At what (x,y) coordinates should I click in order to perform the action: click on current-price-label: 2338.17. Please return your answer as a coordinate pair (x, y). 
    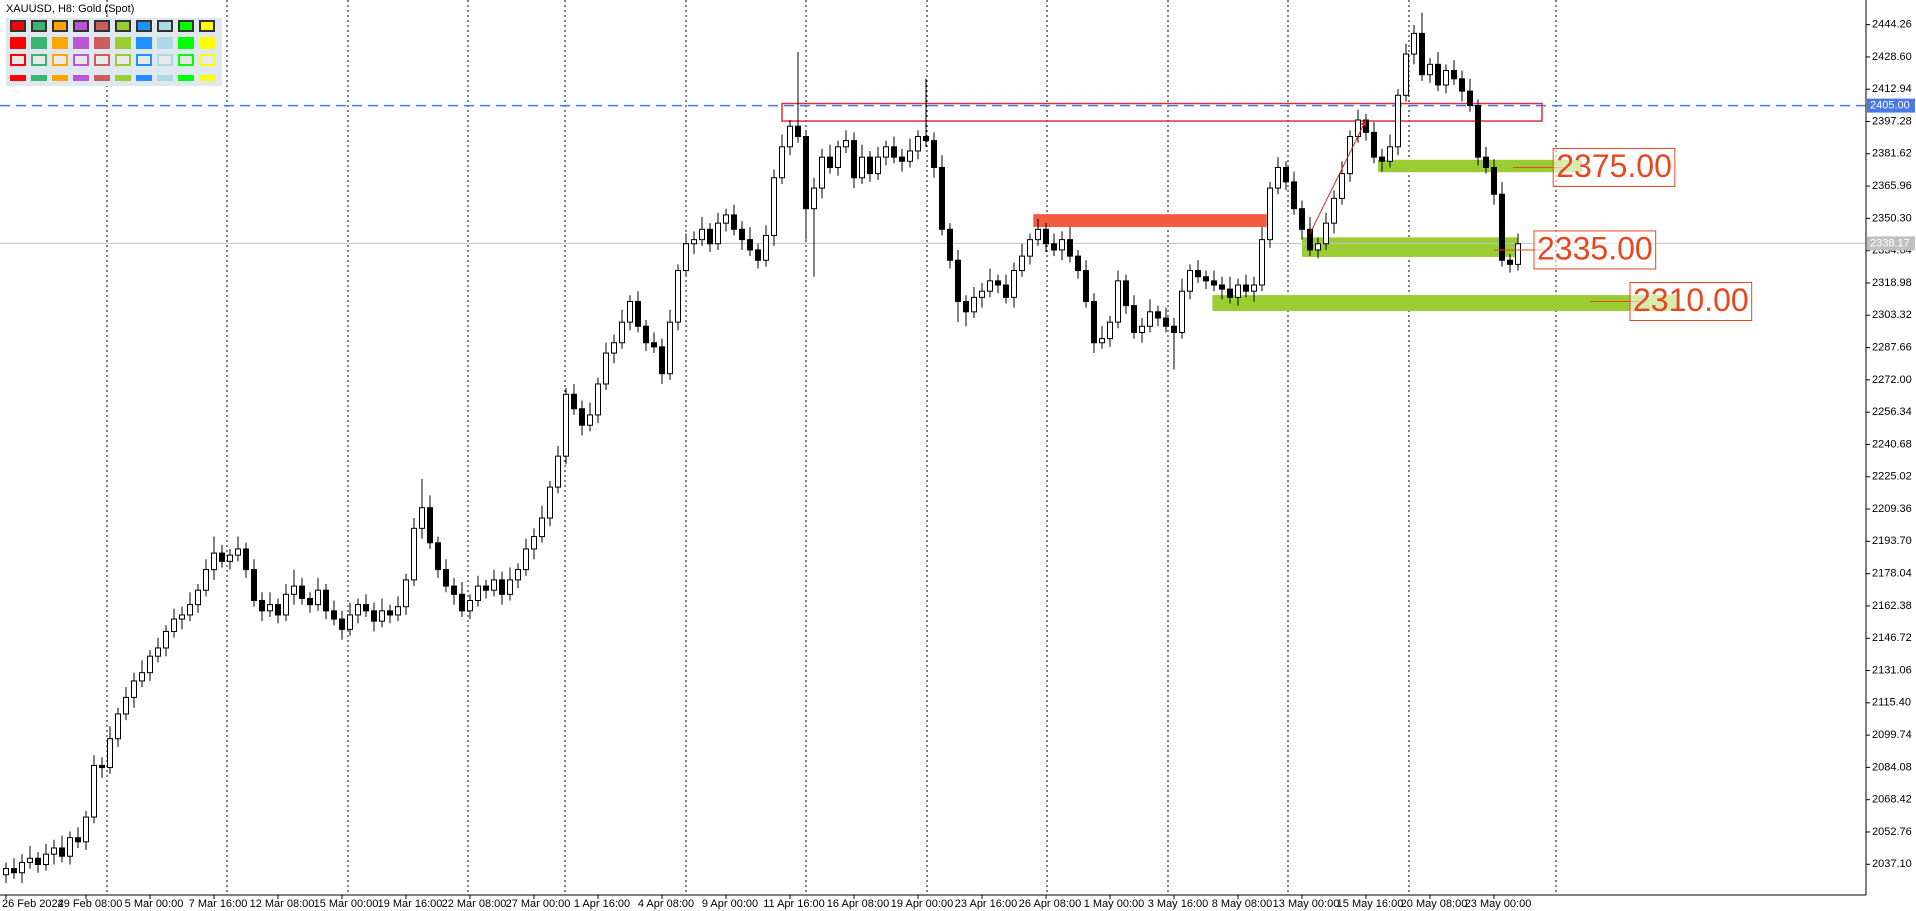
    Looking at the image, I should click on (1890, 243).